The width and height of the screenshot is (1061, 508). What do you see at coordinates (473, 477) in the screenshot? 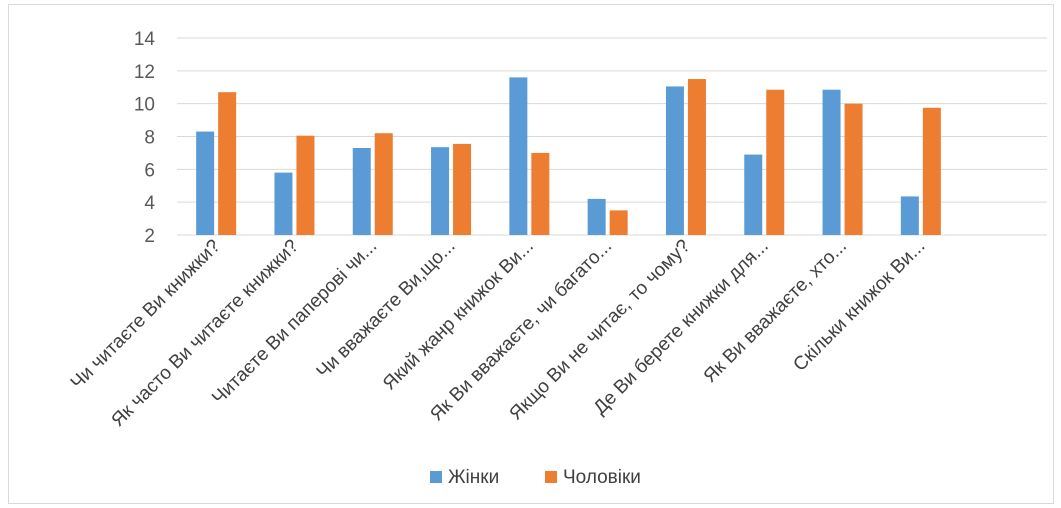
I see `legend-label: Жінки` at bounding box center [473, 477].